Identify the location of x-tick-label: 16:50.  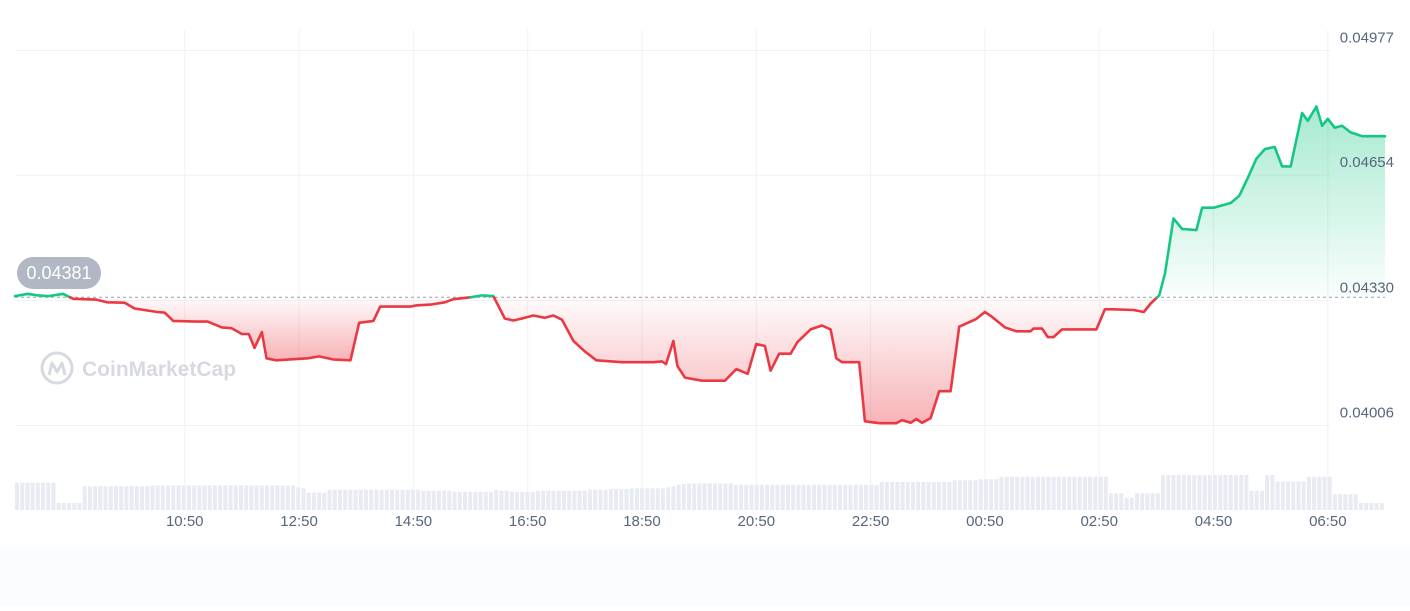
(528, 521).